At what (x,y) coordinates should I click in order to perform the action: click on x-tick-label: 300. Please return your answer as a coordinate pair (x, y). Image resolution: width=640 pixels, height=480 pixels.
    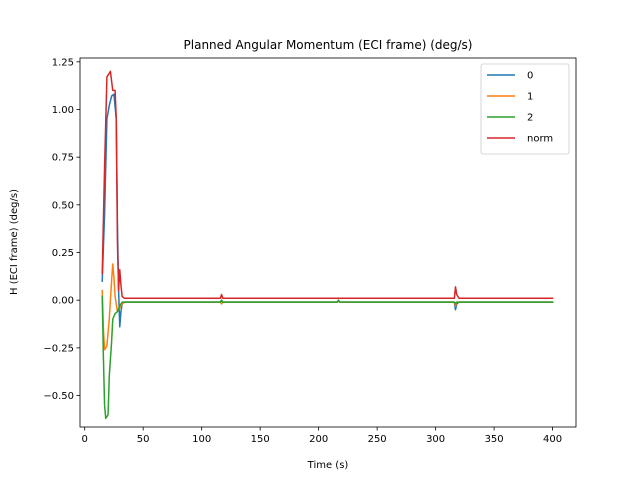
    Looking at the image, I should click on (435, 439).